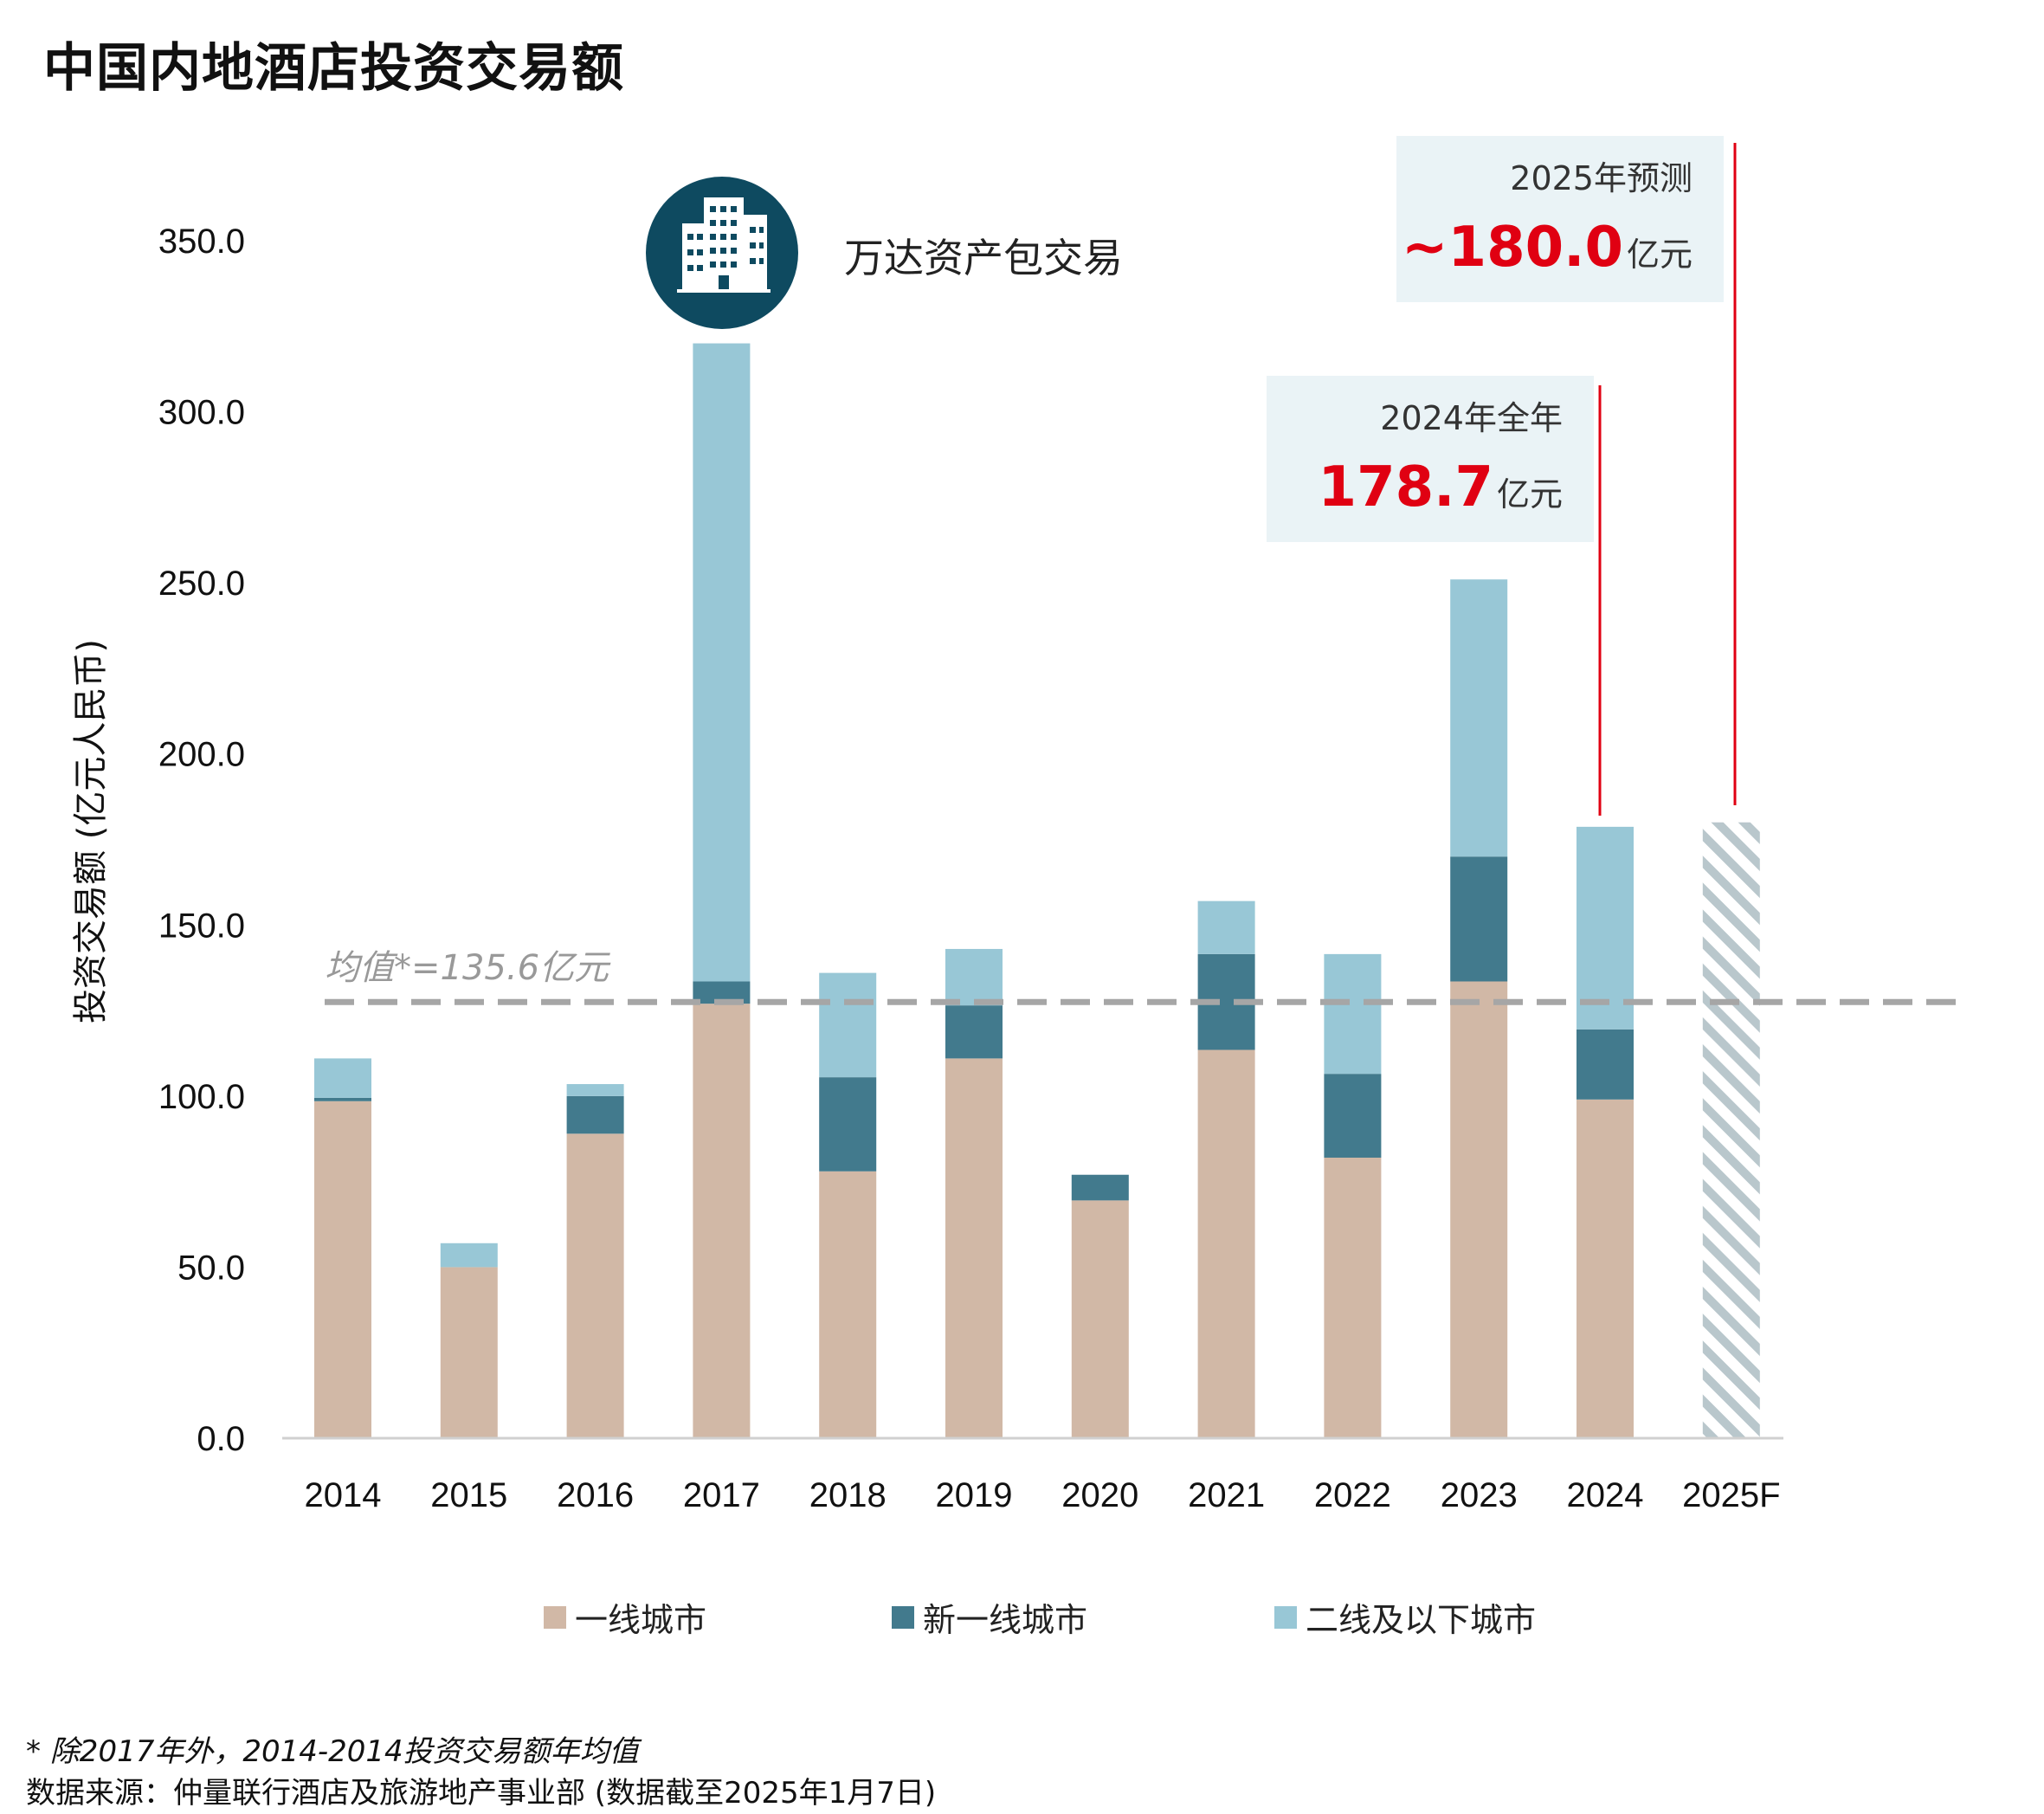 This screenshot has height=1814, width=2044. I want to click on x-tick-label-2023: 2023, so click(1479, 1495).